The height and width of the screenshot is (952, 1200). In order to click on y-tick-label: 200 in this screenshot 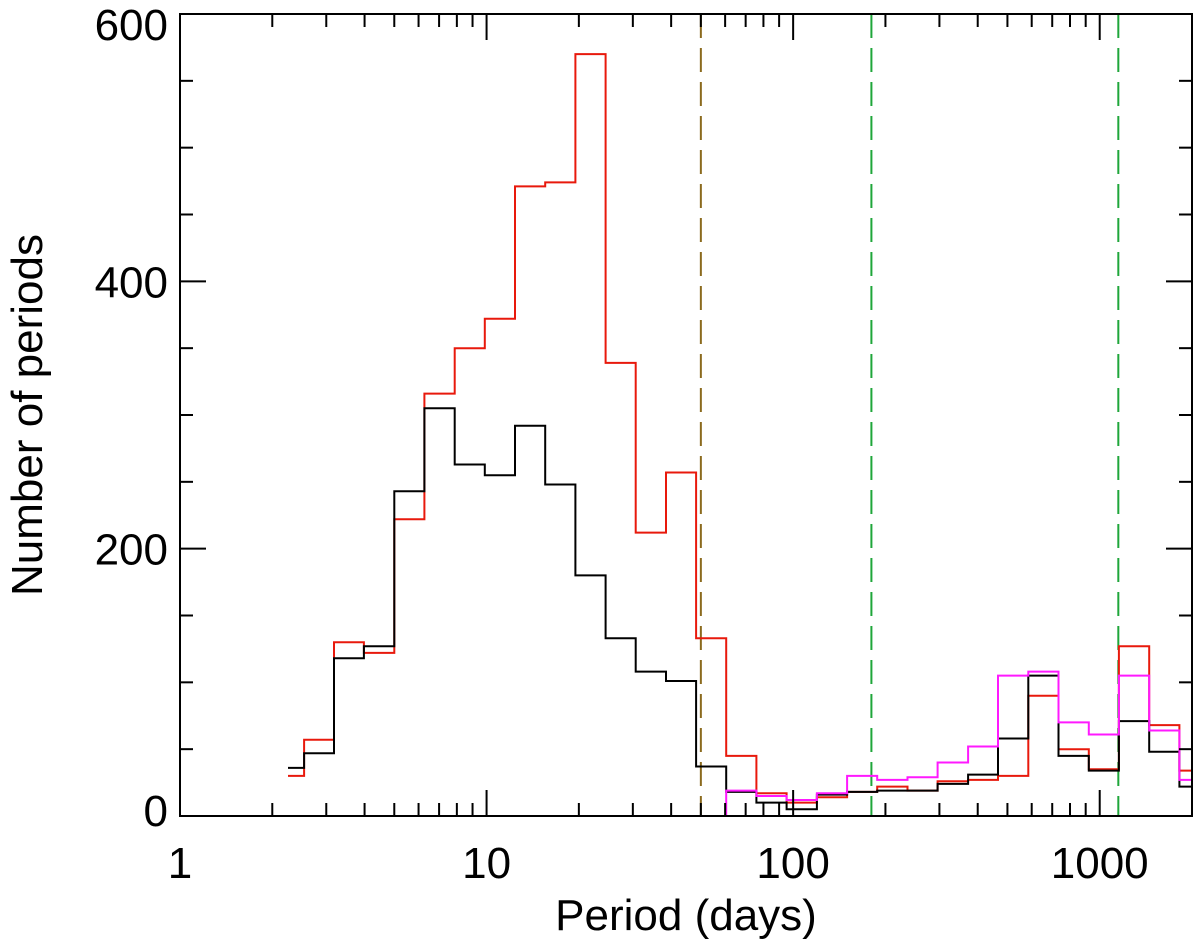, I will do `click(131, 550)`.